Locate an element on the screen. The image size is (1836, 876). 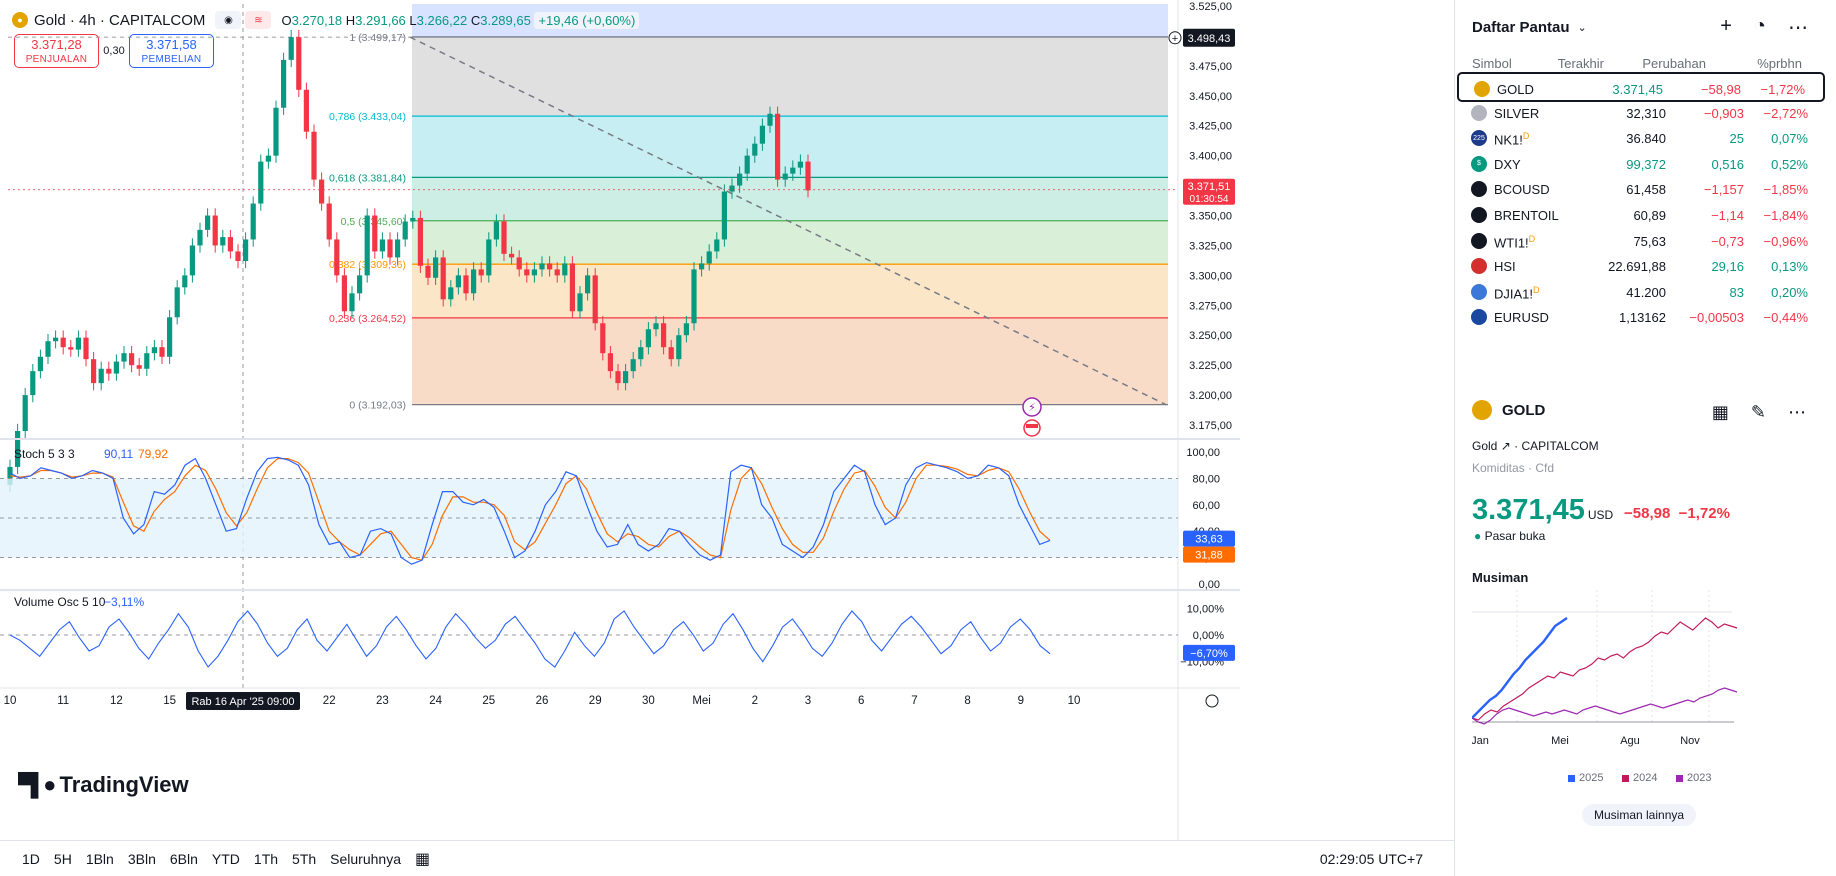
buy-button: 3.371,58 PEMBELIAN is located at coordinates (171, 51).